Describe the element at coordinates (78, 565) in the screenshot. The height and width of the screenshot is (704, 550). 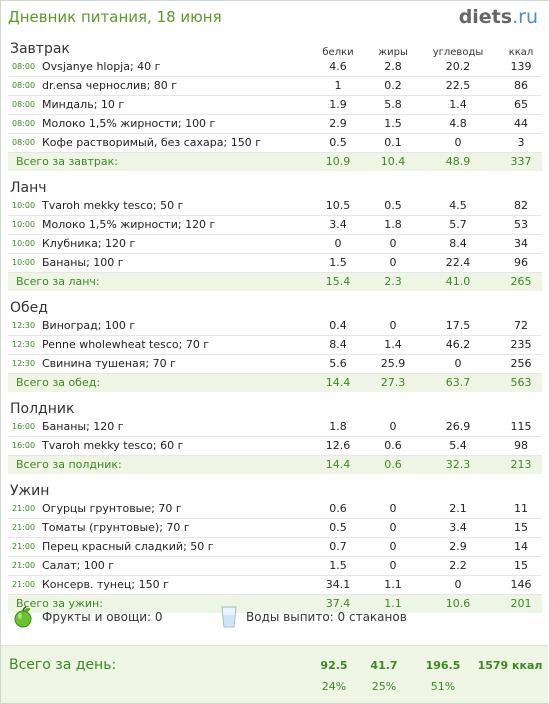
I see `food-name: Салат; 100 г` at that location.